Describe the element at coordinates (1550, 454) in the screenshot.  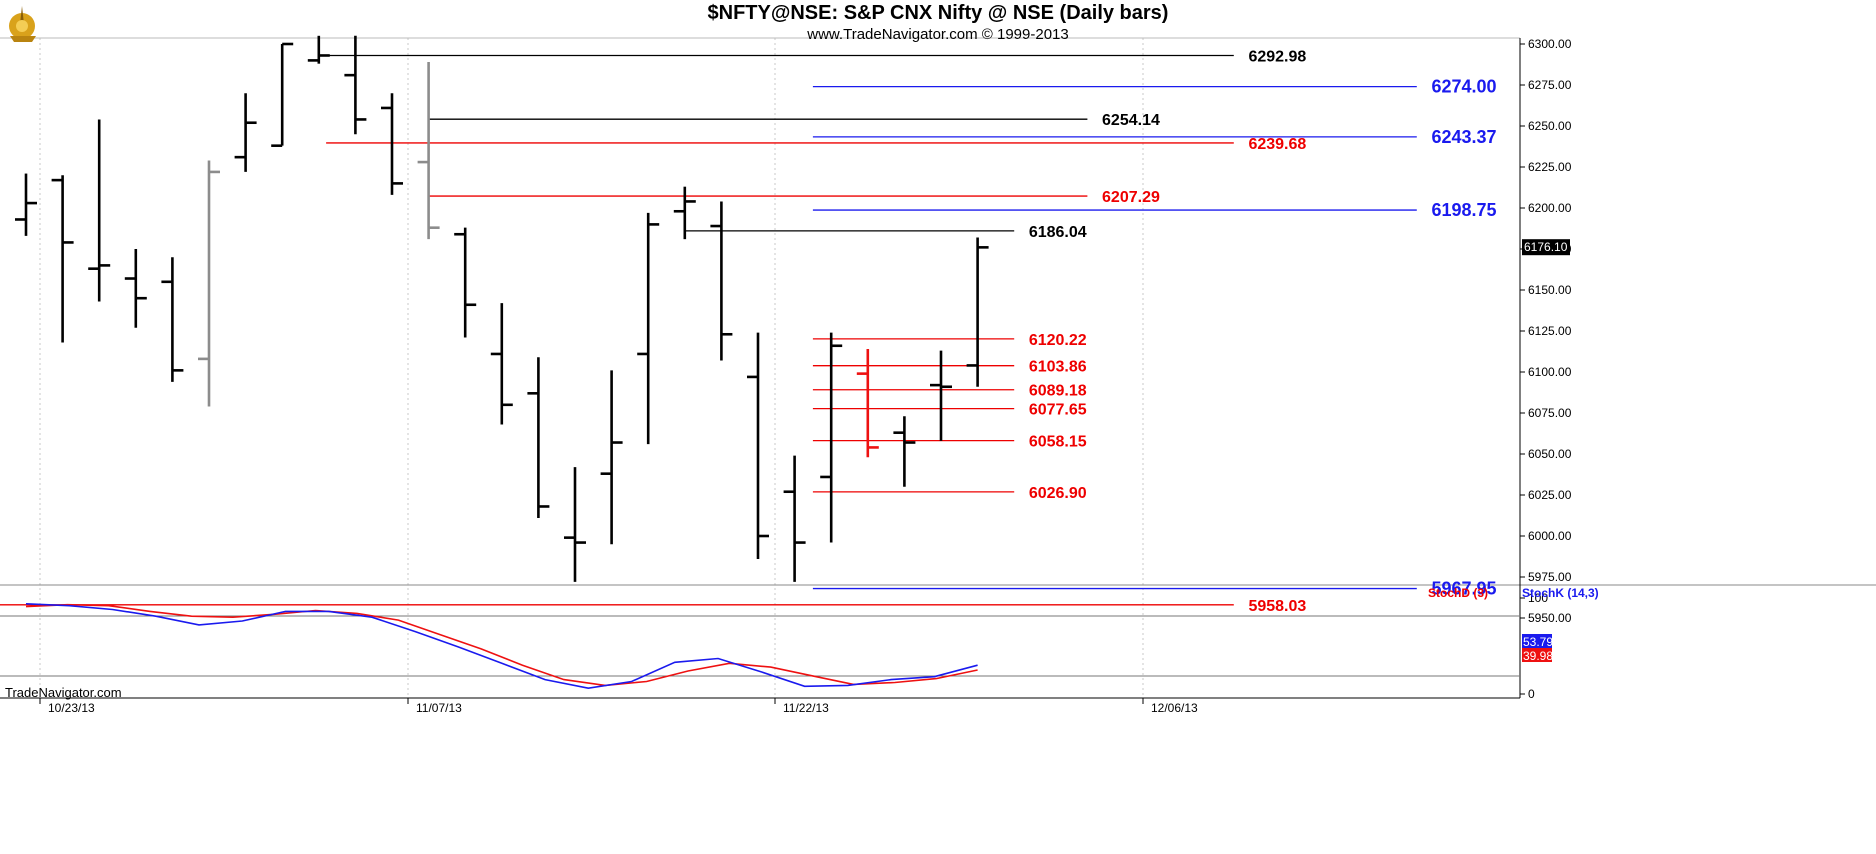
I see `price-tick-label: 6050.00` at that location.